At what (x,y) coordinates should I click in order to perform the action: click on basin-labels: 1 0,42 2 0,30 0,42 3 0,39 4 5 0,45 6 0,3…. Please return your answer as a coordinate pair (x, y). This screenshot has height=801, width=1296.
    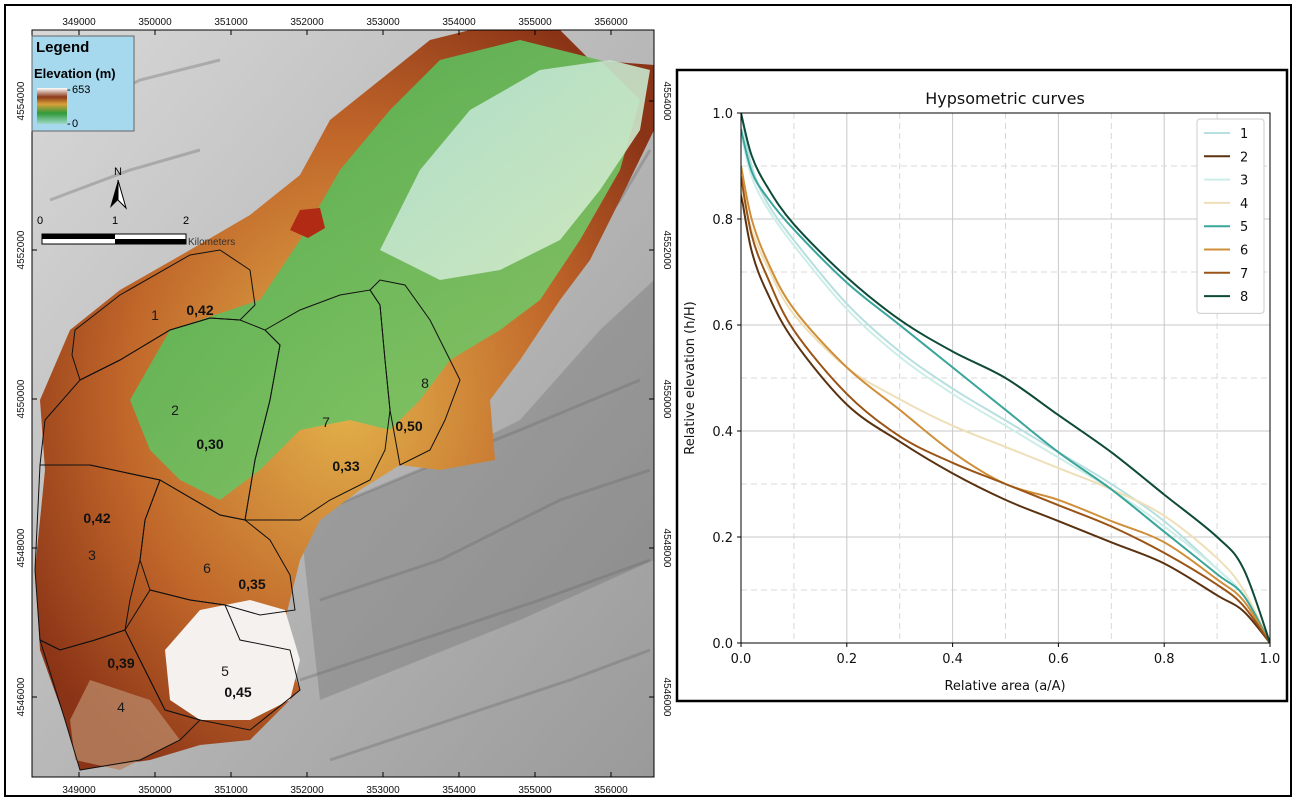
    Looking at the image, I should click on (256, 508).